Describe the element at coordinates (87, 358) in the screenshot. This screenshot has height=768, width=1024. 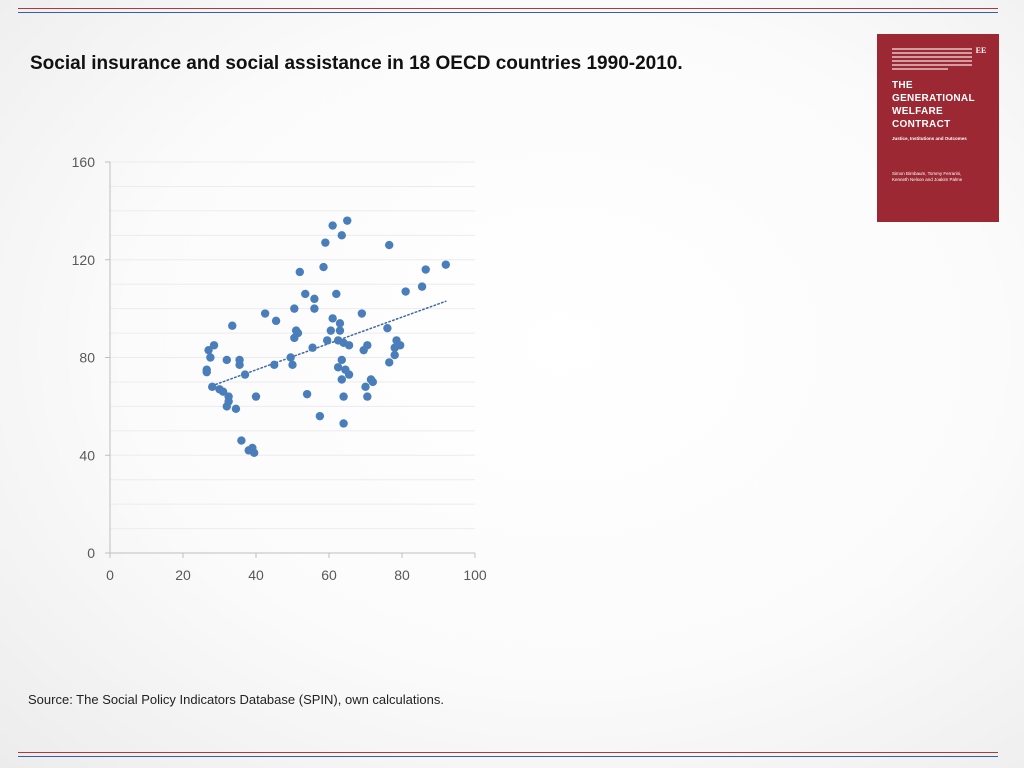
I see `y-tick-label: 80` at that location.